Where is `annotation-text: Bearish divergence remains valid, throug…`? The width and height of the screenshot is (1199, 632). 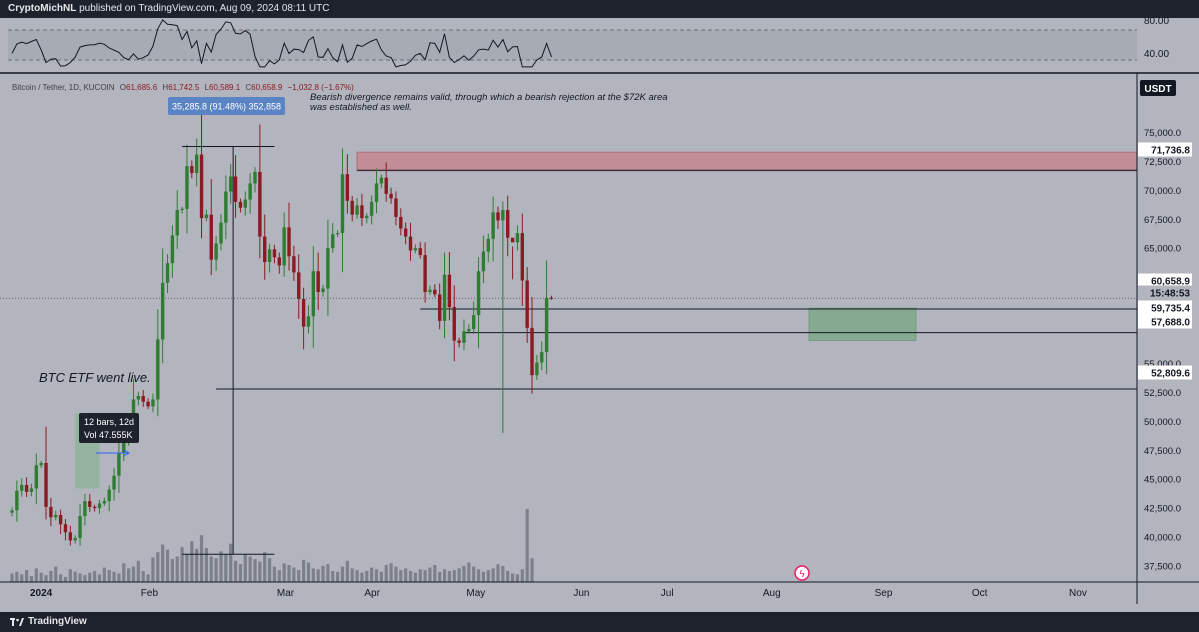
annotation-text: Bearish divergence remains valid, throug… is located at coordinates (489, 97).